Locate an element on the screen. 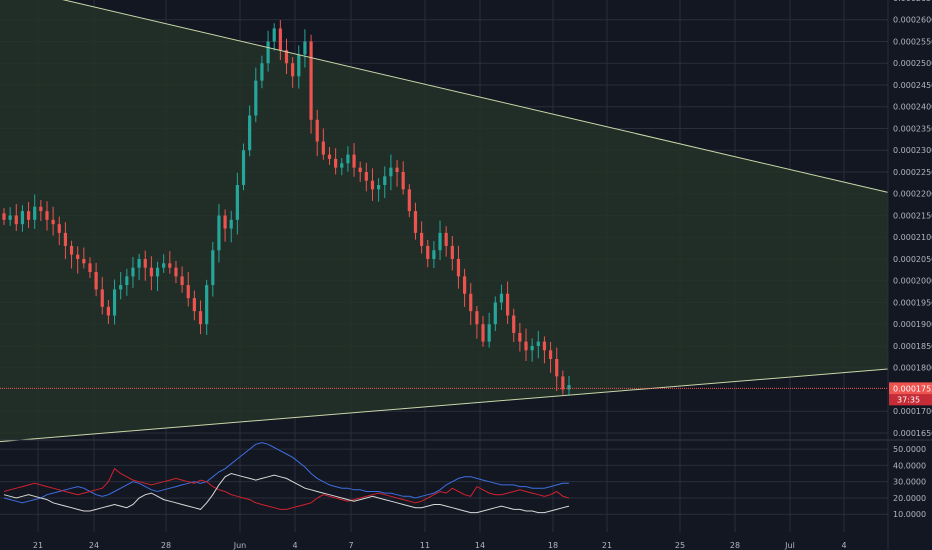  dmi-indicator-pane is located at coordinates (286, 478).